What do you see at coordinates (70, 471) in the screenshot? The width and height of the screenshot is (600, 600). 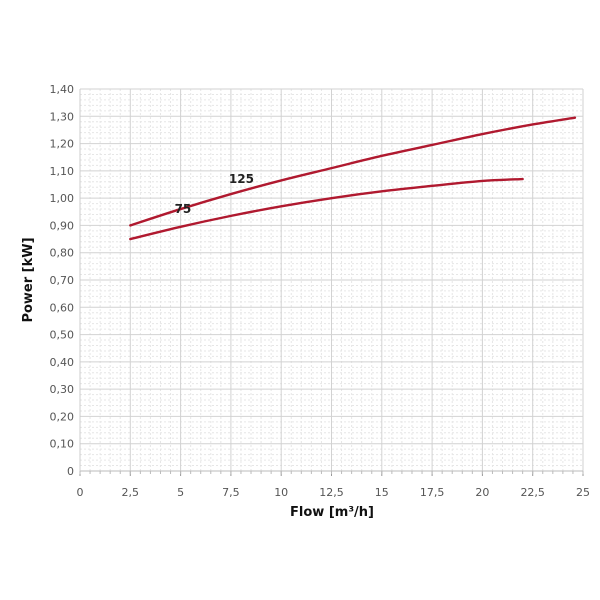 I see `y-tick-label: 0` at bounding box center [70, 471].